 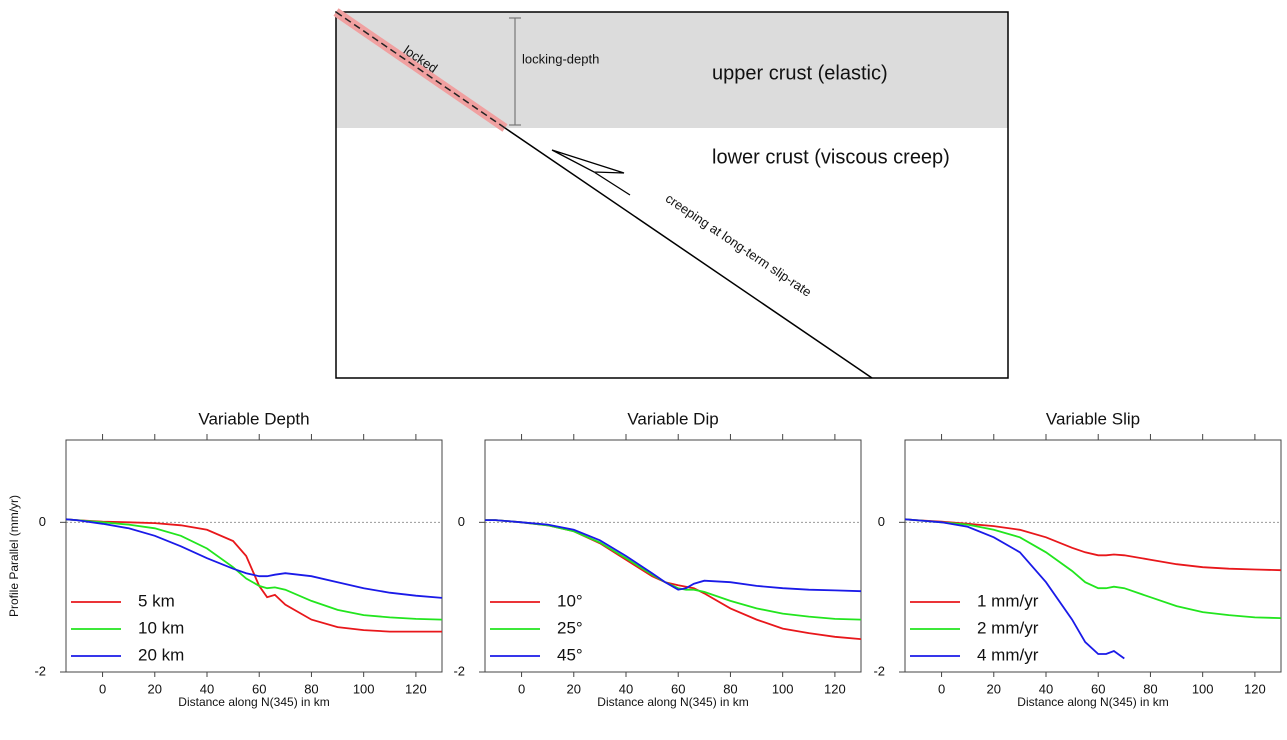 What do you see at coordinates (253, 418) in the screenshot?
I see `chart-title: Variable Depth` at bounding box center [253, 418].